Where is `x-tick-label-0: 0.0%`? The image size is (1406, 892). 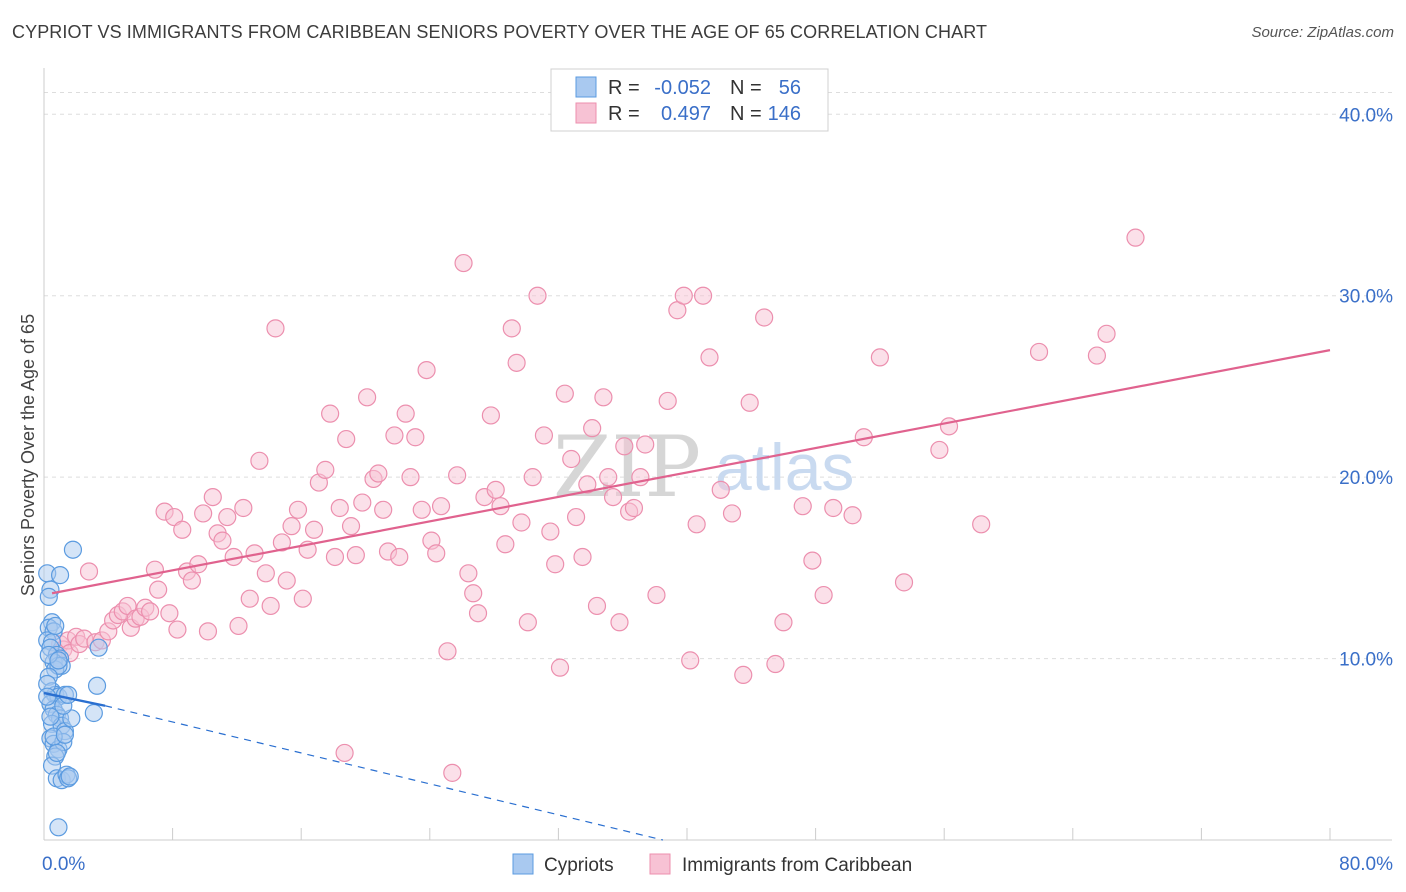 x-tick-label-0: 0.0% is located at coordinates (63, 864).